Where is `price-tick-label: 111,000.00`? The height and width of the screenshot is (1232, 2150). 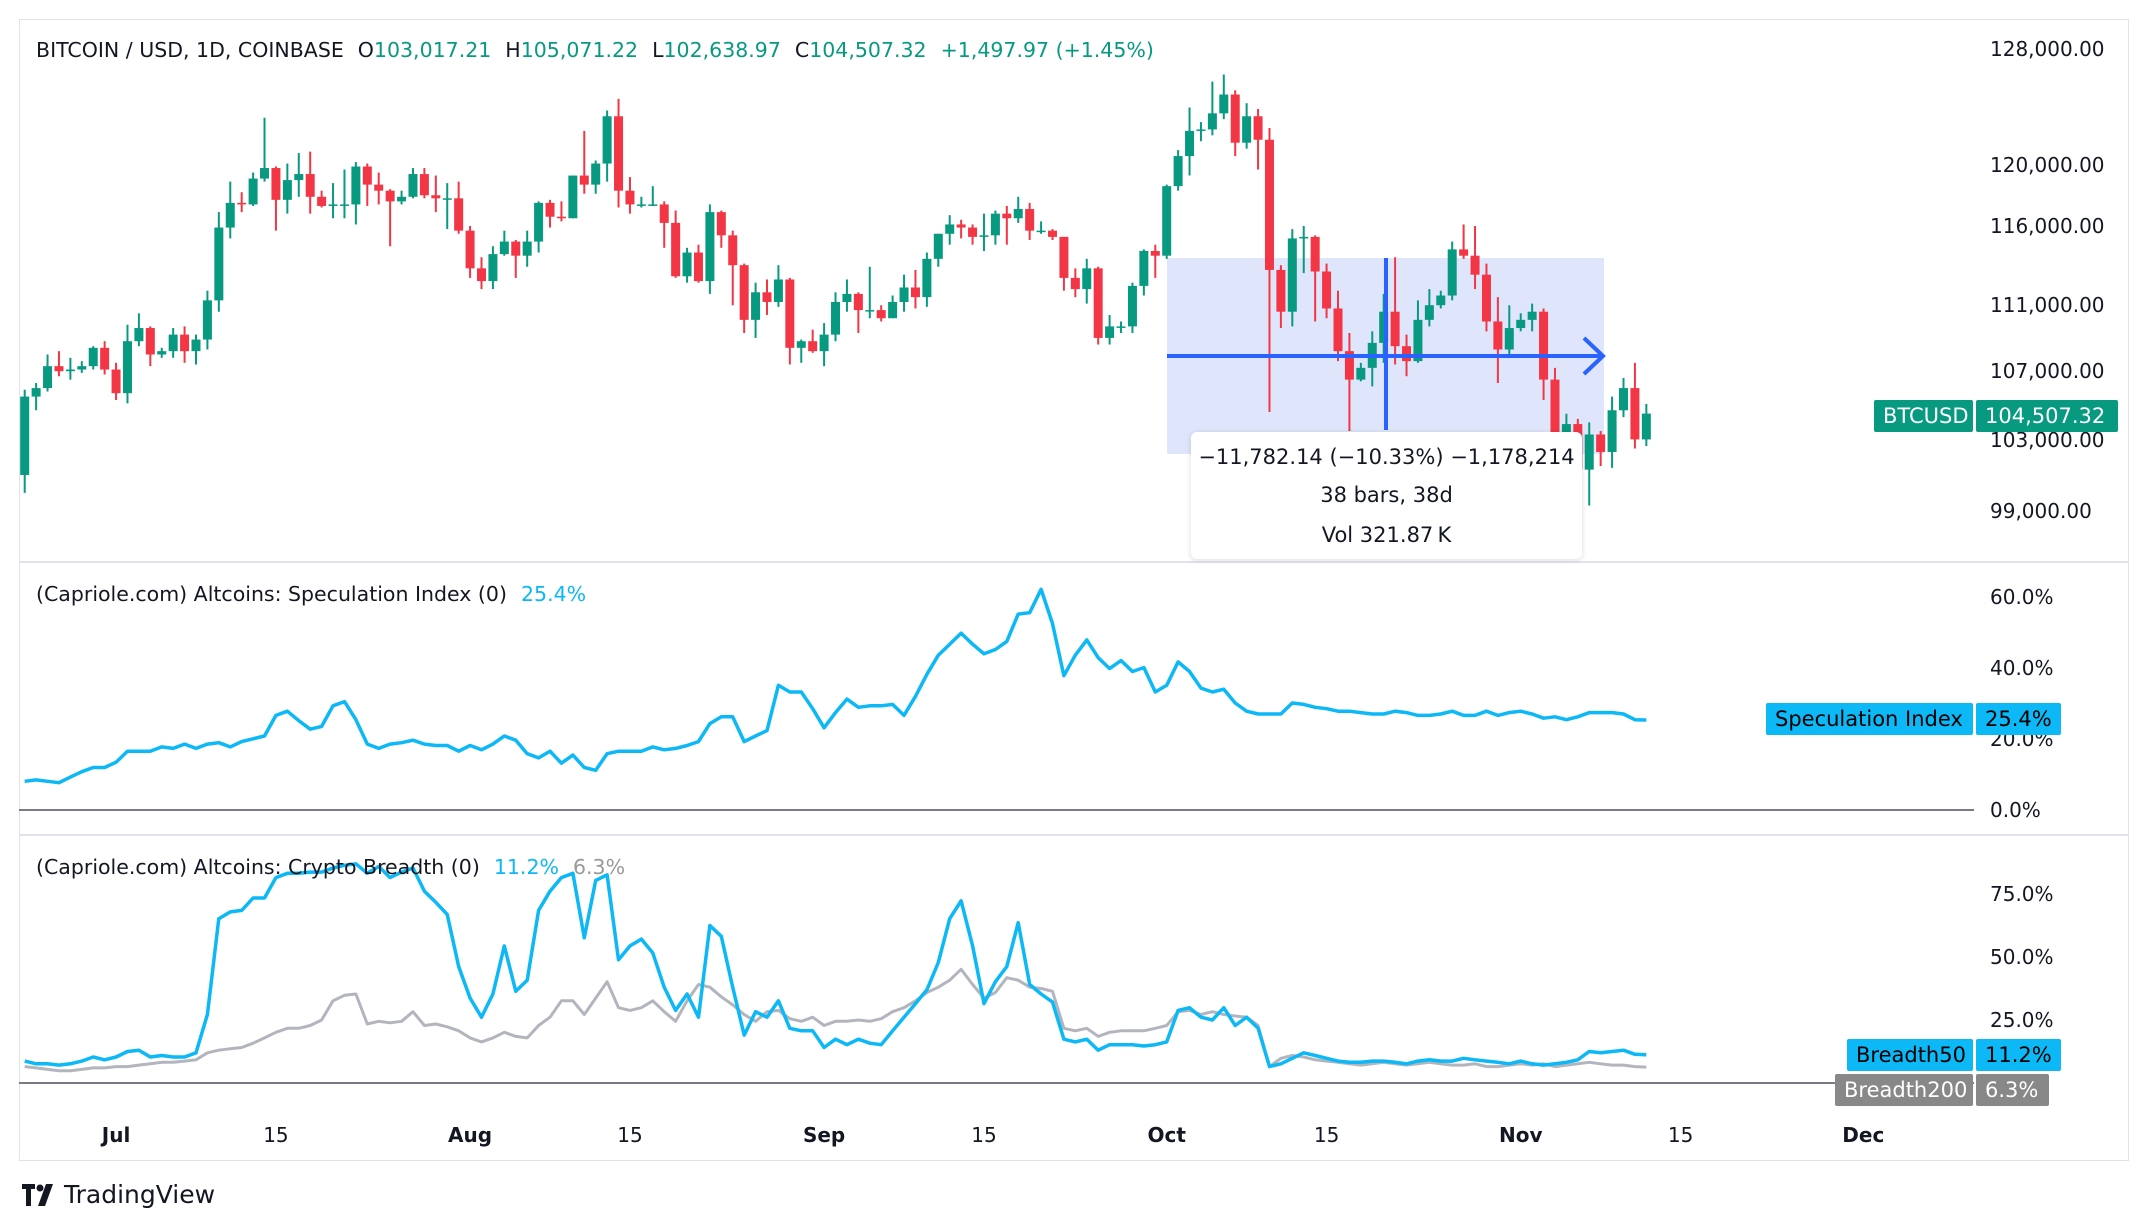 price-tick-label: 111,000.00 is located at coordinates (2047, 305).